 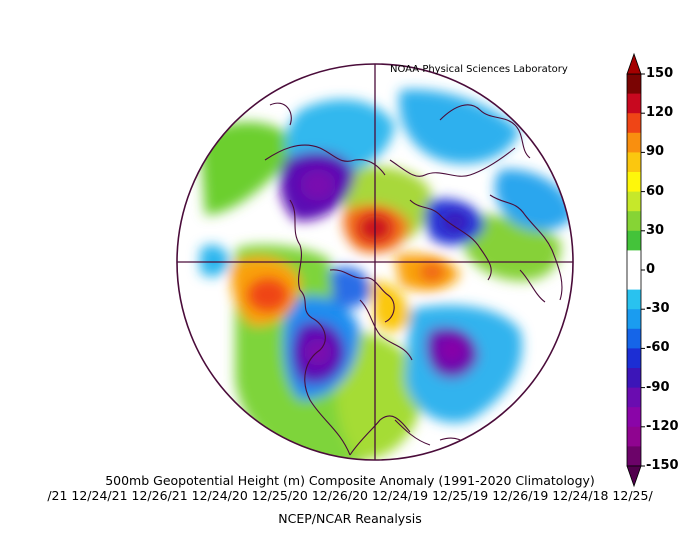 What do you see at coordinates (250, 168) in the screenshot?
I see `positive-region-west` at bounding box center [250, 168].